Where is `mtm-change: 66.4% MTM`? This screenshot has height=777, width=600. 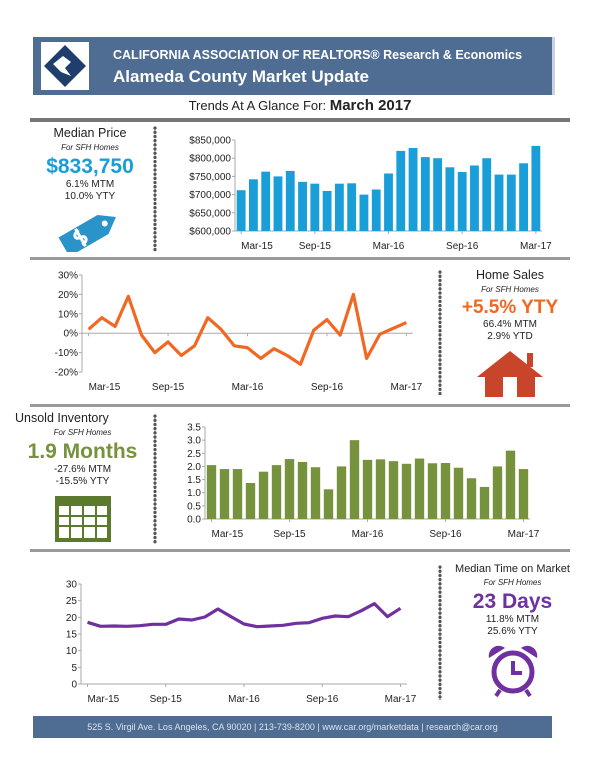
mtm-change: 66.4% MTM is located at coordinates (510, 324).